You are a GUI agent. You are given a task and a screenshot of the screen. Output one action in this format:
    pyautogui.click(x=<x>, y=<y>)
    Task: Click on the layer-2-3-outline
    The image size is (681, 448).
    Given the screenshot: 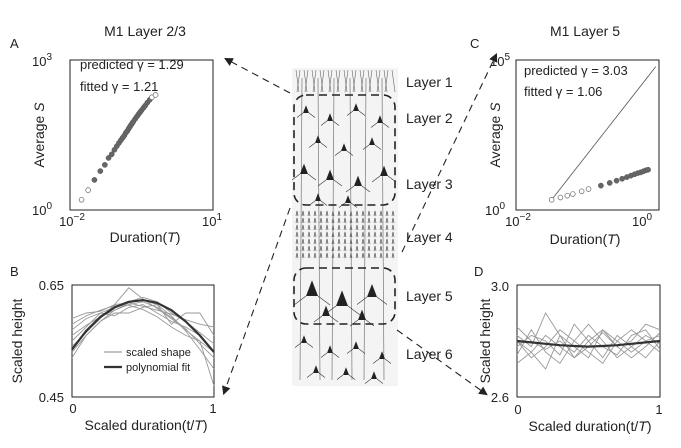 What is the action you would take?
    pyautogui.click(x=344, y=150)
    